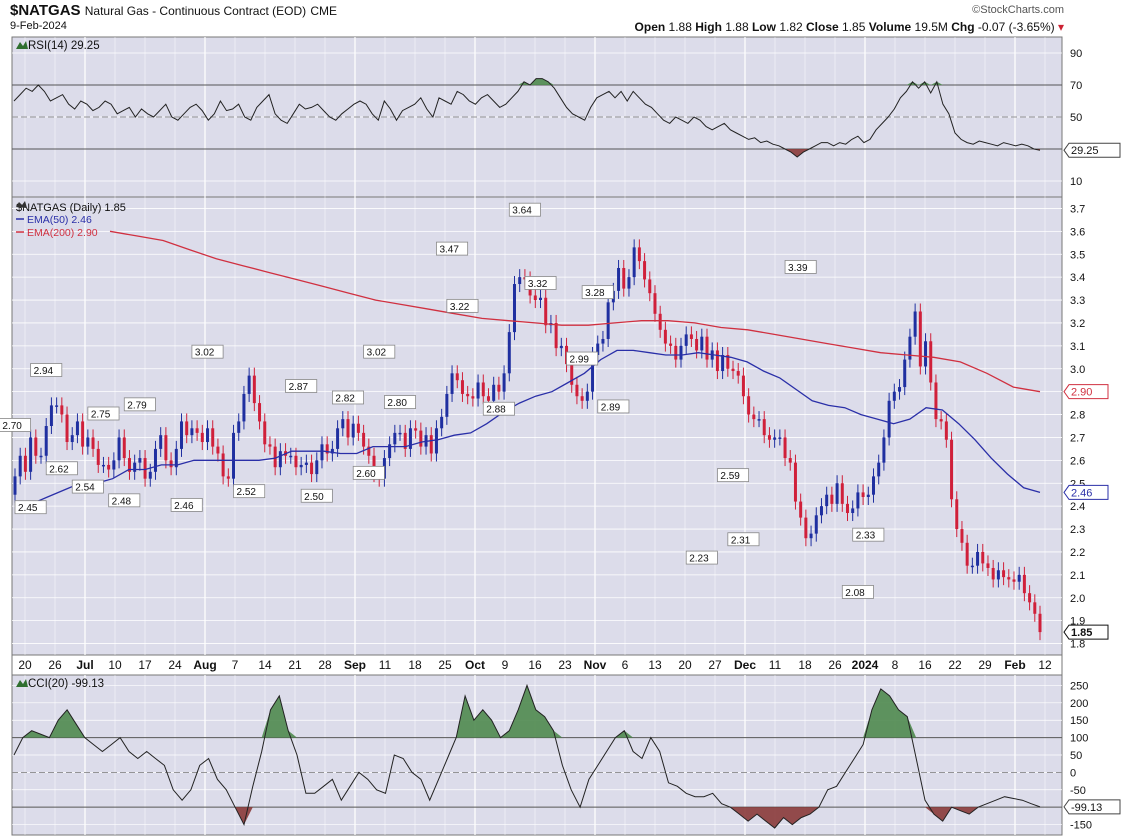 The width and height of the screenshot is (1122, 838). Describe the element at coordinates (1086, 808) in the screenshot. I see `cci-value-tag-label: -99.13` at that location.